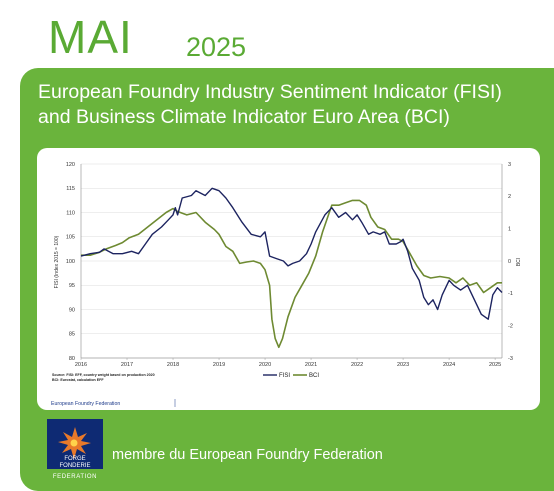 The width and height of the screenshot is (554, 491). Describe the element at coordinates (70, 238) in the screenshot. I see `left-tick-label: 105` at that location.